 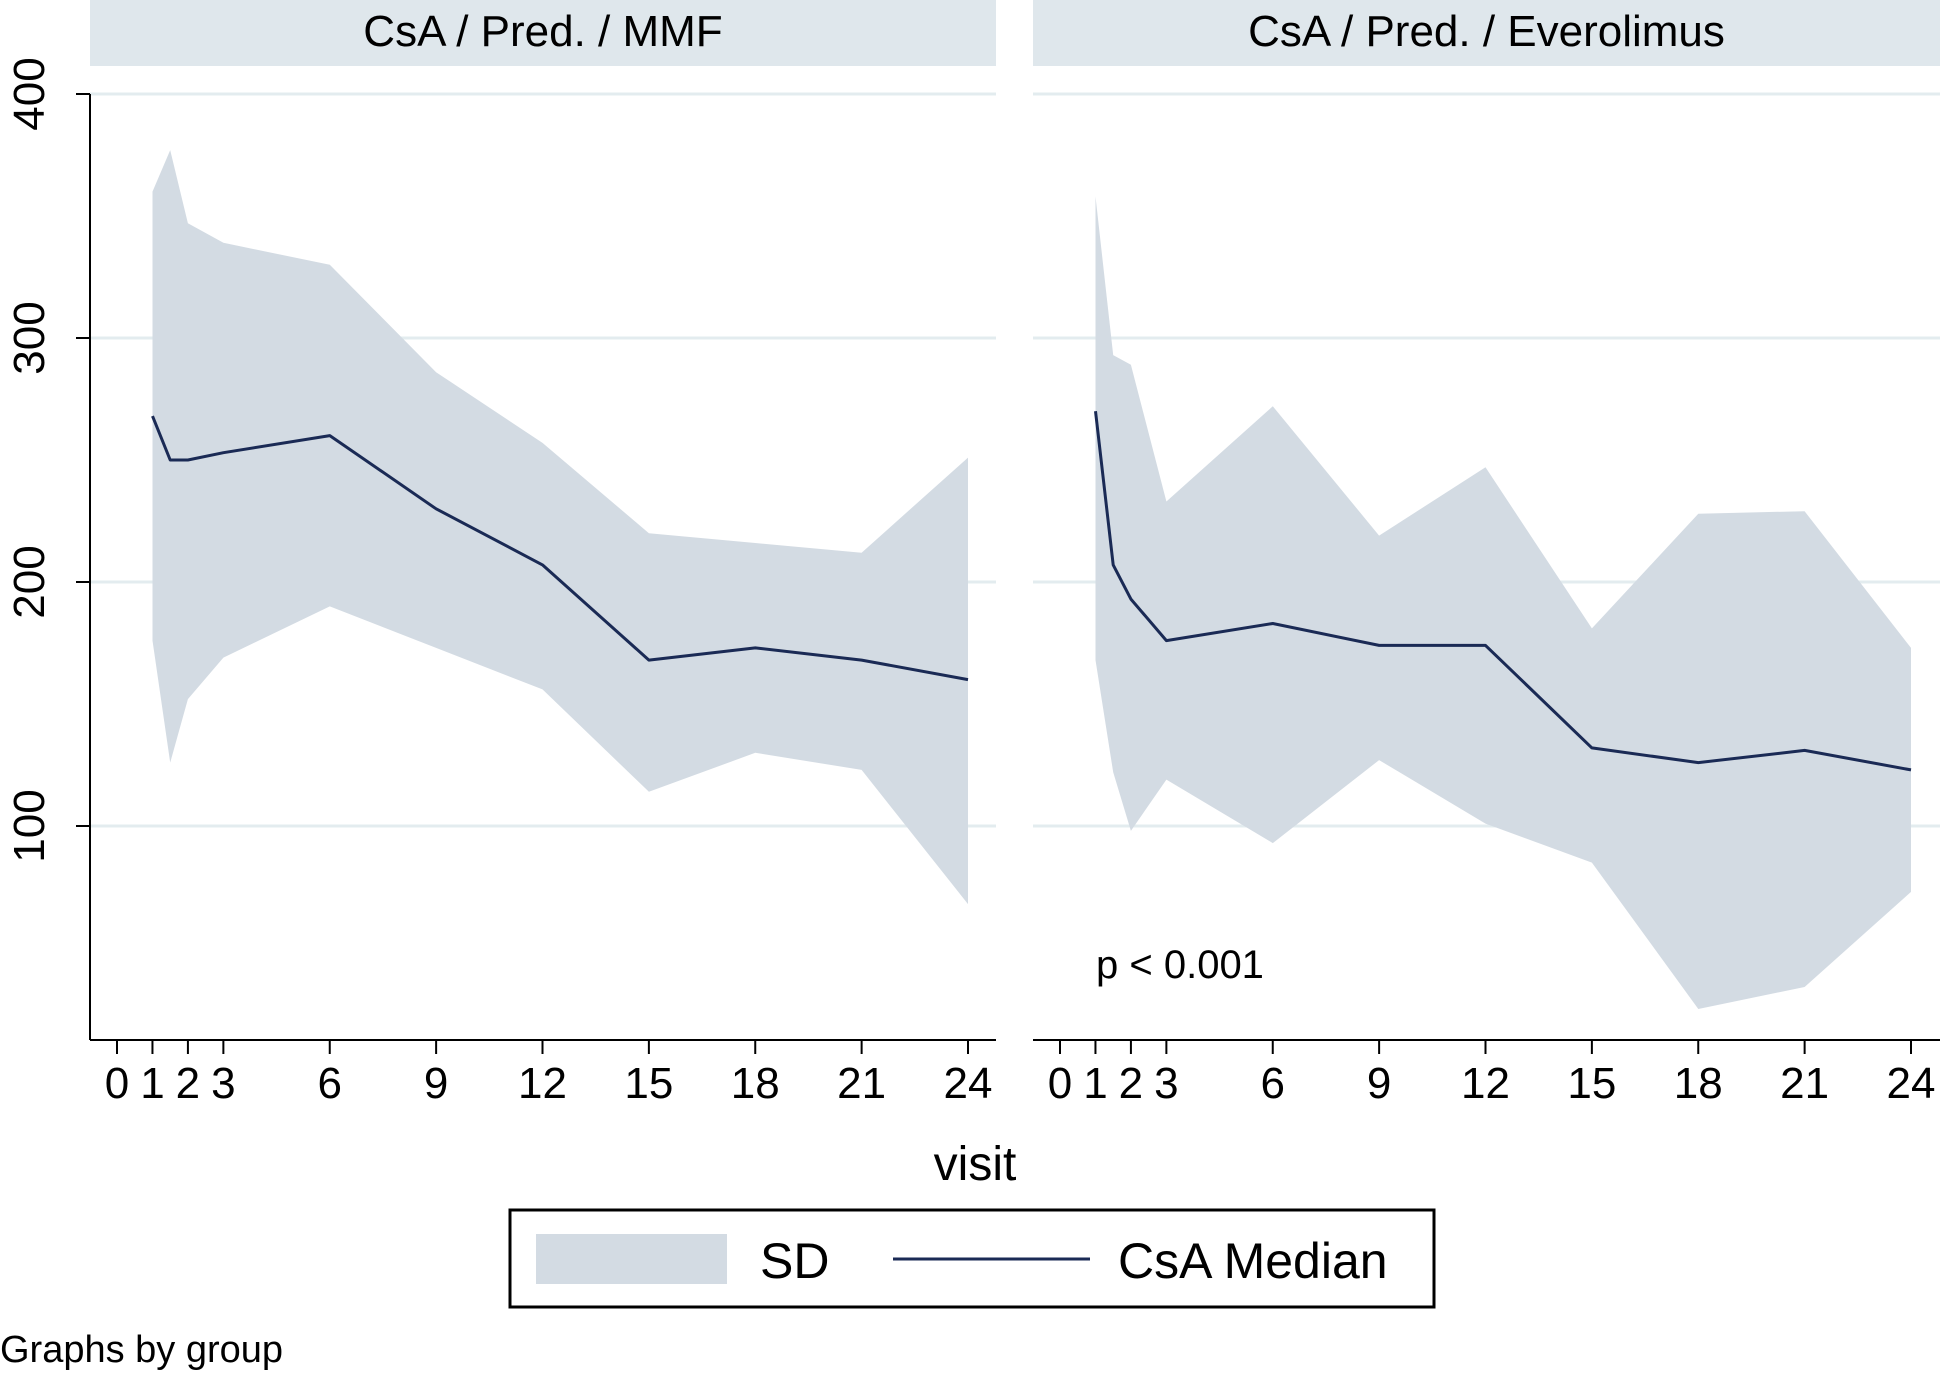 I want to click on legend-sd-label: SD, so click(x=794, y=1261).